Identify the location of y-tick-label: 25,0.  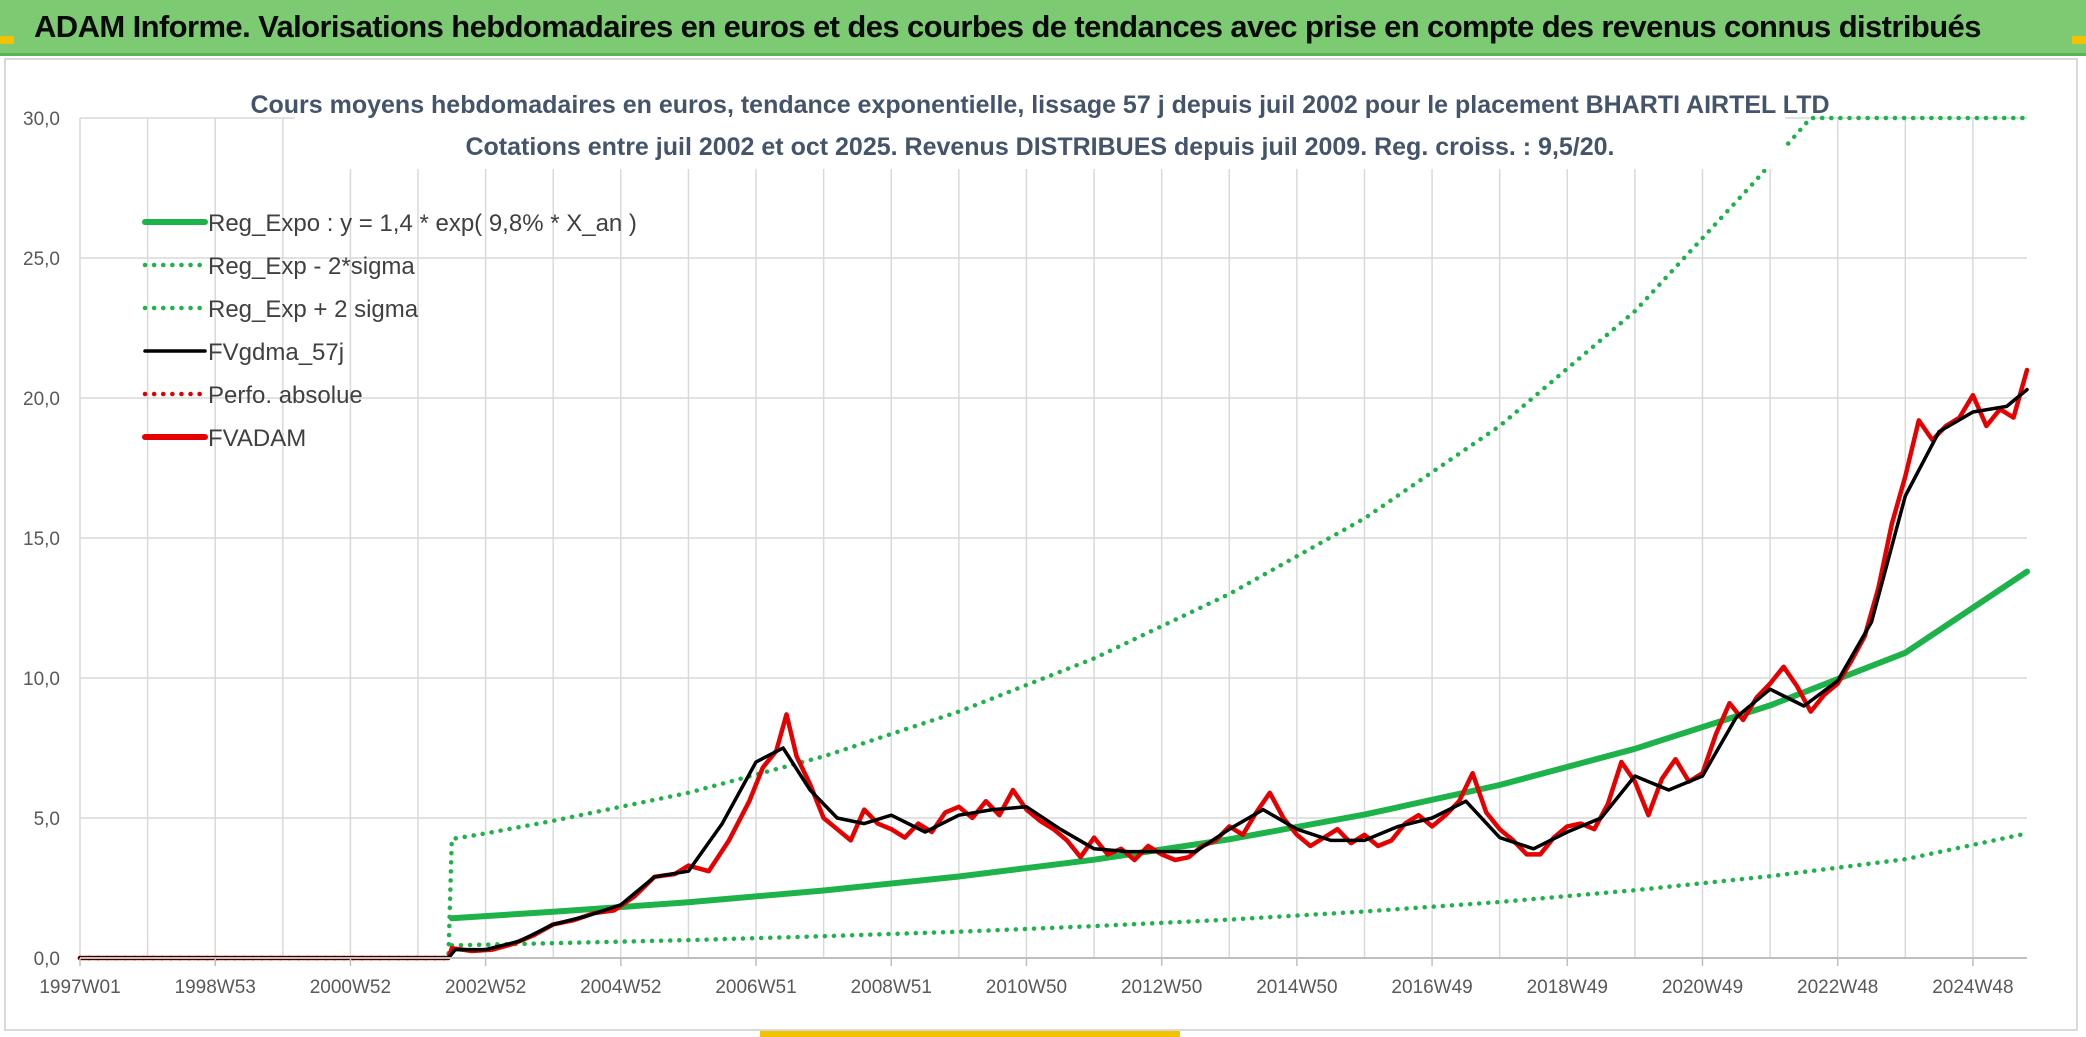
(41, 259).